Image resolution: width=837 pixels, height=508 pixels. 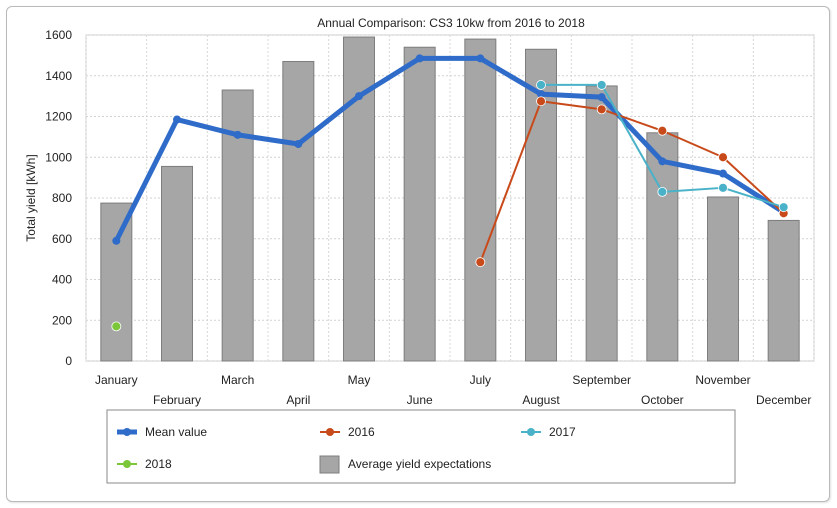 I want to click on y-tick-label: 400, so click(x=62, y=280).